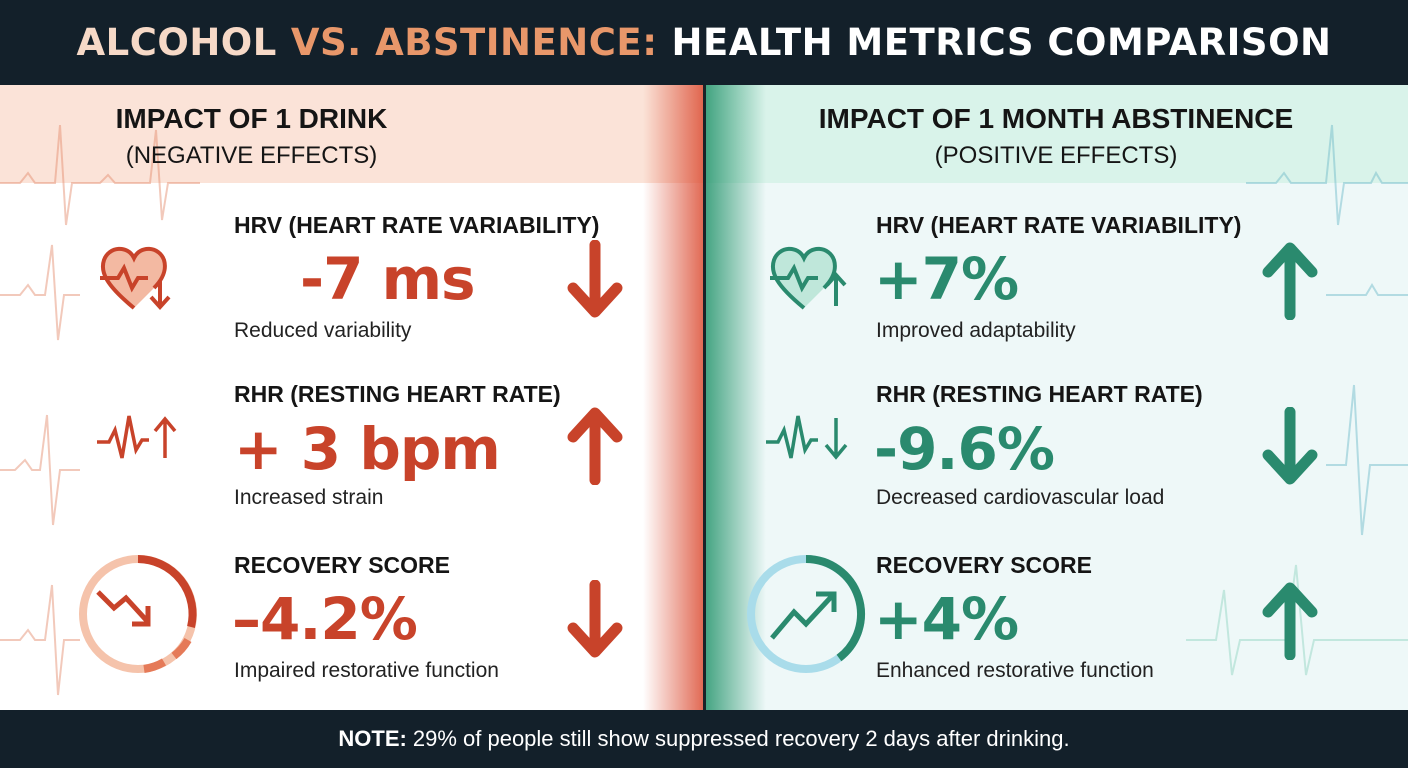 The width and height of the screenshot is (1408, 768). Describe the element at coordinates (176, 42) in the screenshot. I see `title-part-alcohol: ALCOHOL` at that location.